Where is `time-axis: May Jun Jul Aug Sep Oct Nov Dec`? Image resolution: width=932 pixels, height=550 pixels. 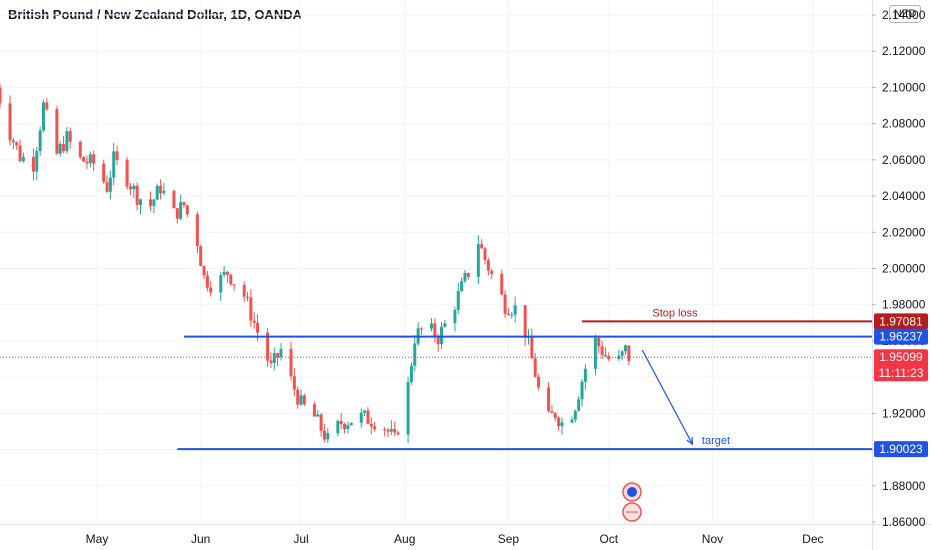
time-axis: May Jun Jul Aug Sep Oct Nov Dec is located at coordinates (455, 539).